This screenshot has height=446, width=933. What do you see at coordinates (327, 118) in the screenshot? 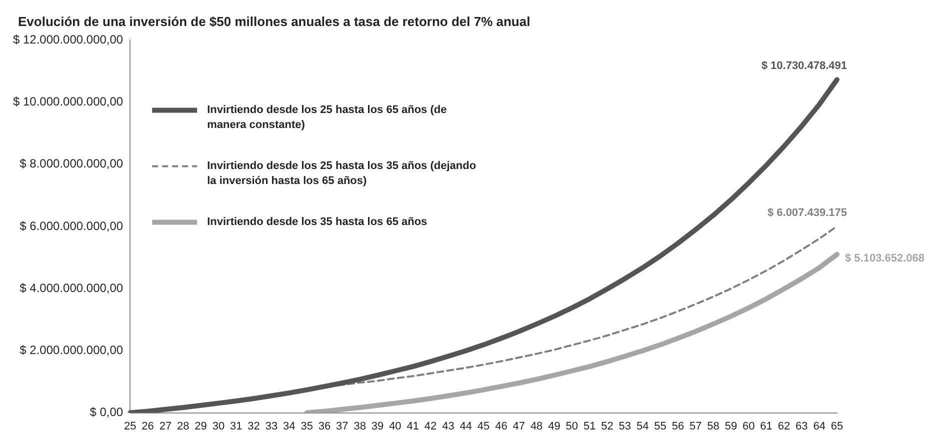
I see `legend-label: Invirtiendo desde los 25 hasta los 65 años (de manera constante)` at bounding box center [327, 118].